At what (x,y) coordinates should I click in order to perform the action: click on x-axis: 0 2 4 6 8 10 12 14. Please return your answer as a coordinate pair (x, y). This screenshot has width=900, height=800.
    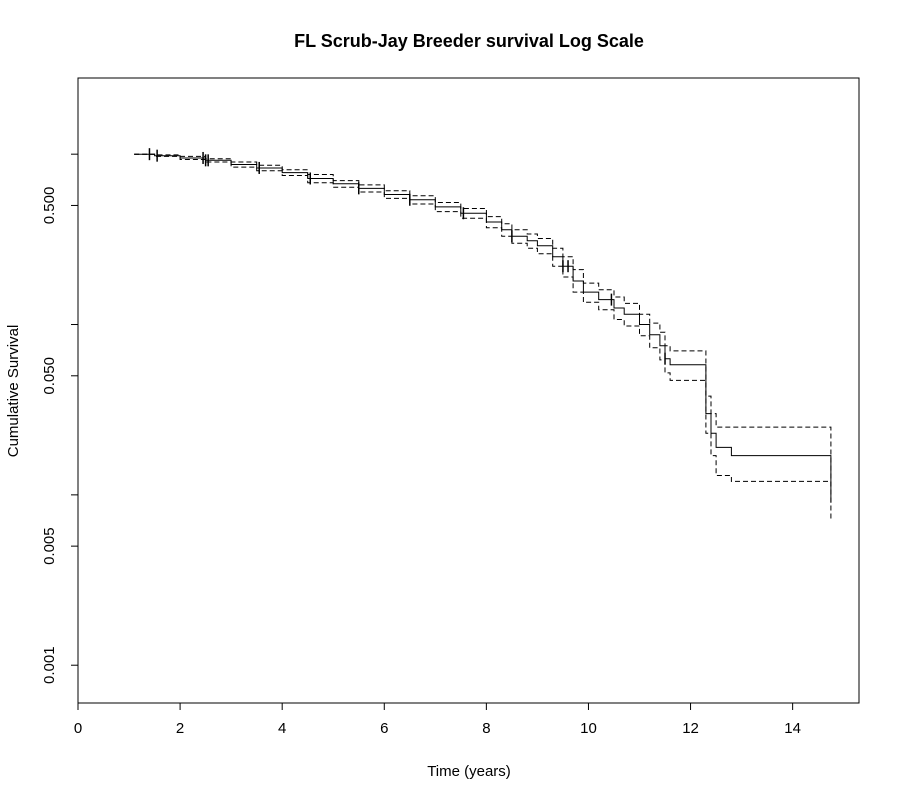
    Looking at the image, I should click on (437, 719).